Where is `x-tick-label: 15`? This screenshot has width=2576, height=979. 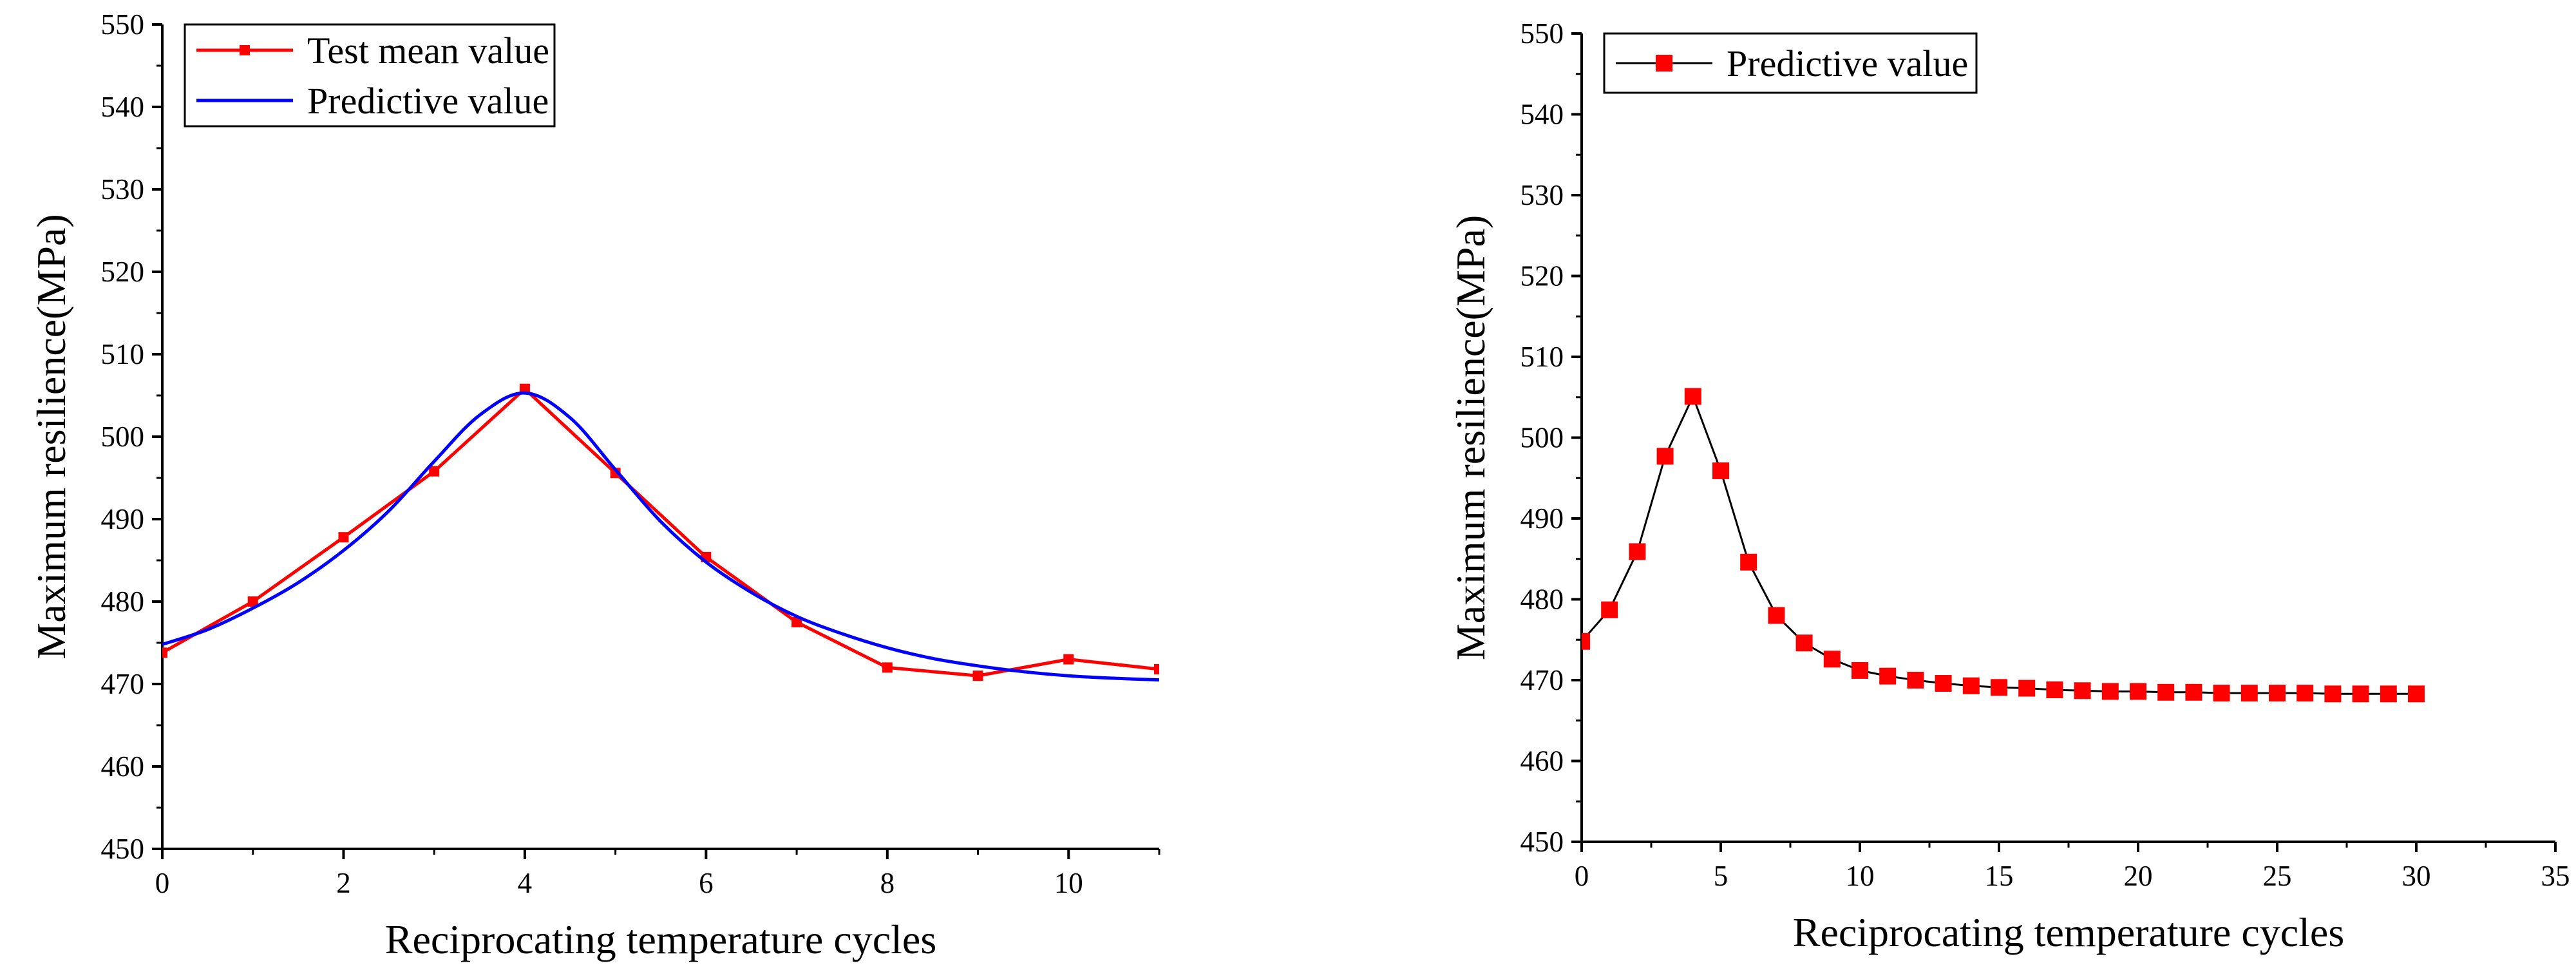 x-tick-label: 15 is located at coordinates (1999, 876).